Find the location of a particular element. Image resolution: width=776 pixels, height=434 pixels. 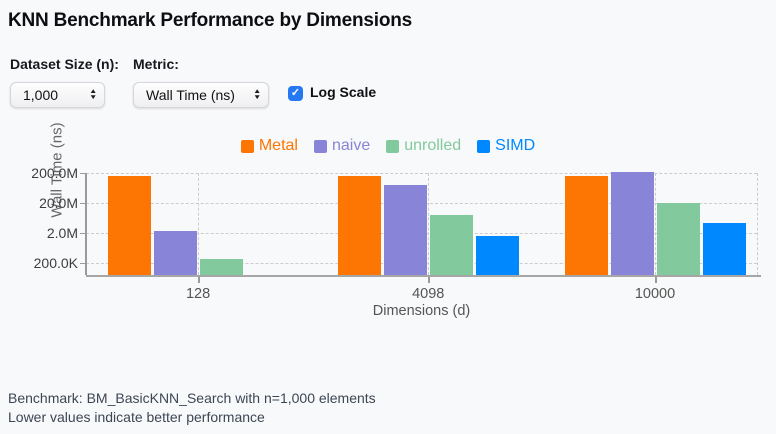

log-scale-label: Log Scale is located at coordinates (343, 92).